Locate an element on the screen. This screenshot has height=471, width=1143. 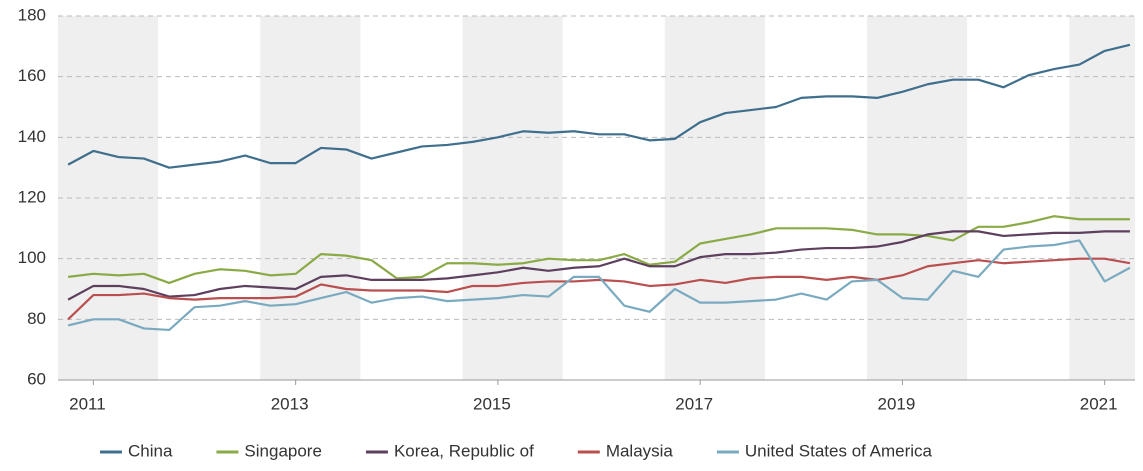
x-tick-label: 2011 is located at coordinates (87, 403).